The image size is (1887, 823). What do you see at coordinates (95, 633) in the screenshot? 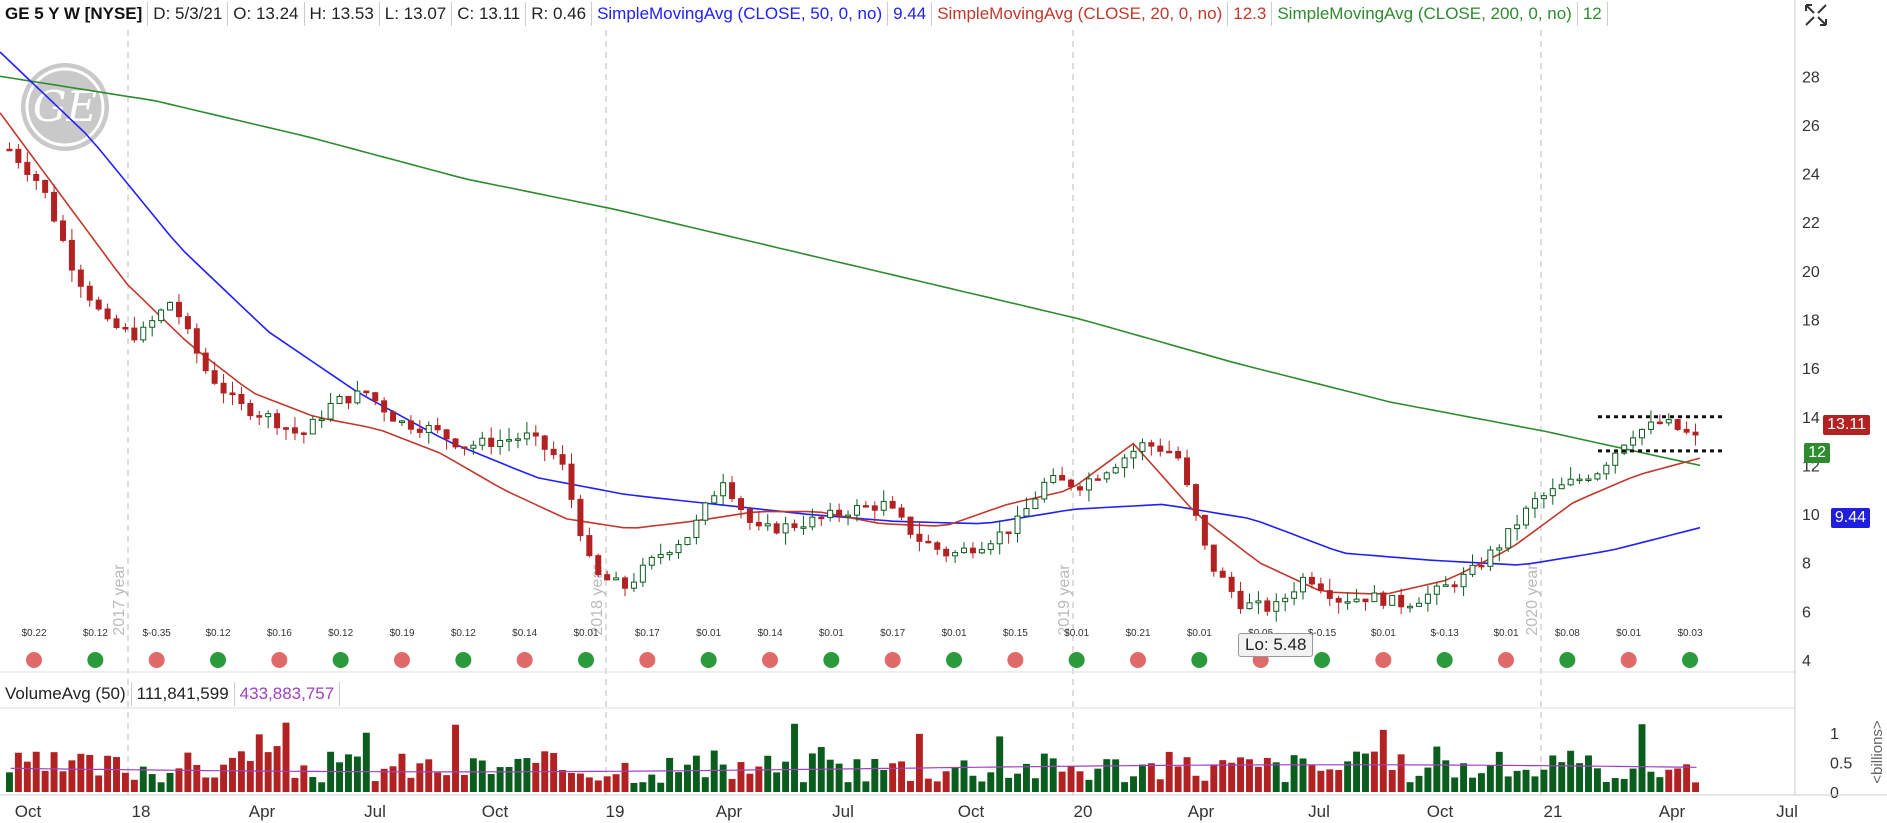
I see `dividend-amount: $0.12` at bounding box center [95, 633].